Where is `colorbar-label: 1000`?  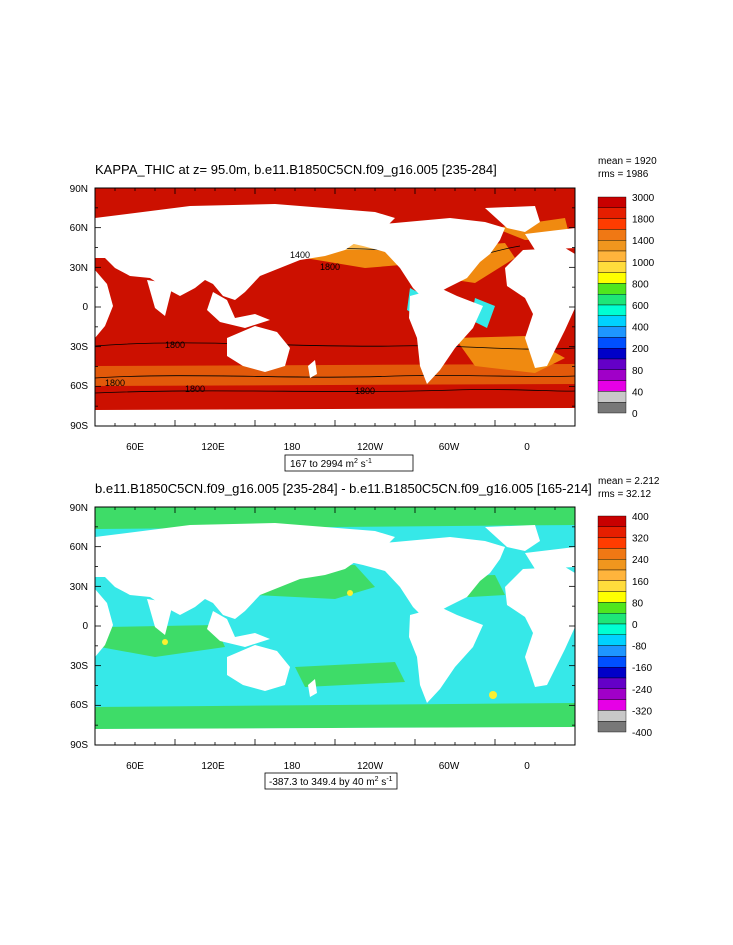
colorbar-label: 1000 is located at coordinates (643, 263).